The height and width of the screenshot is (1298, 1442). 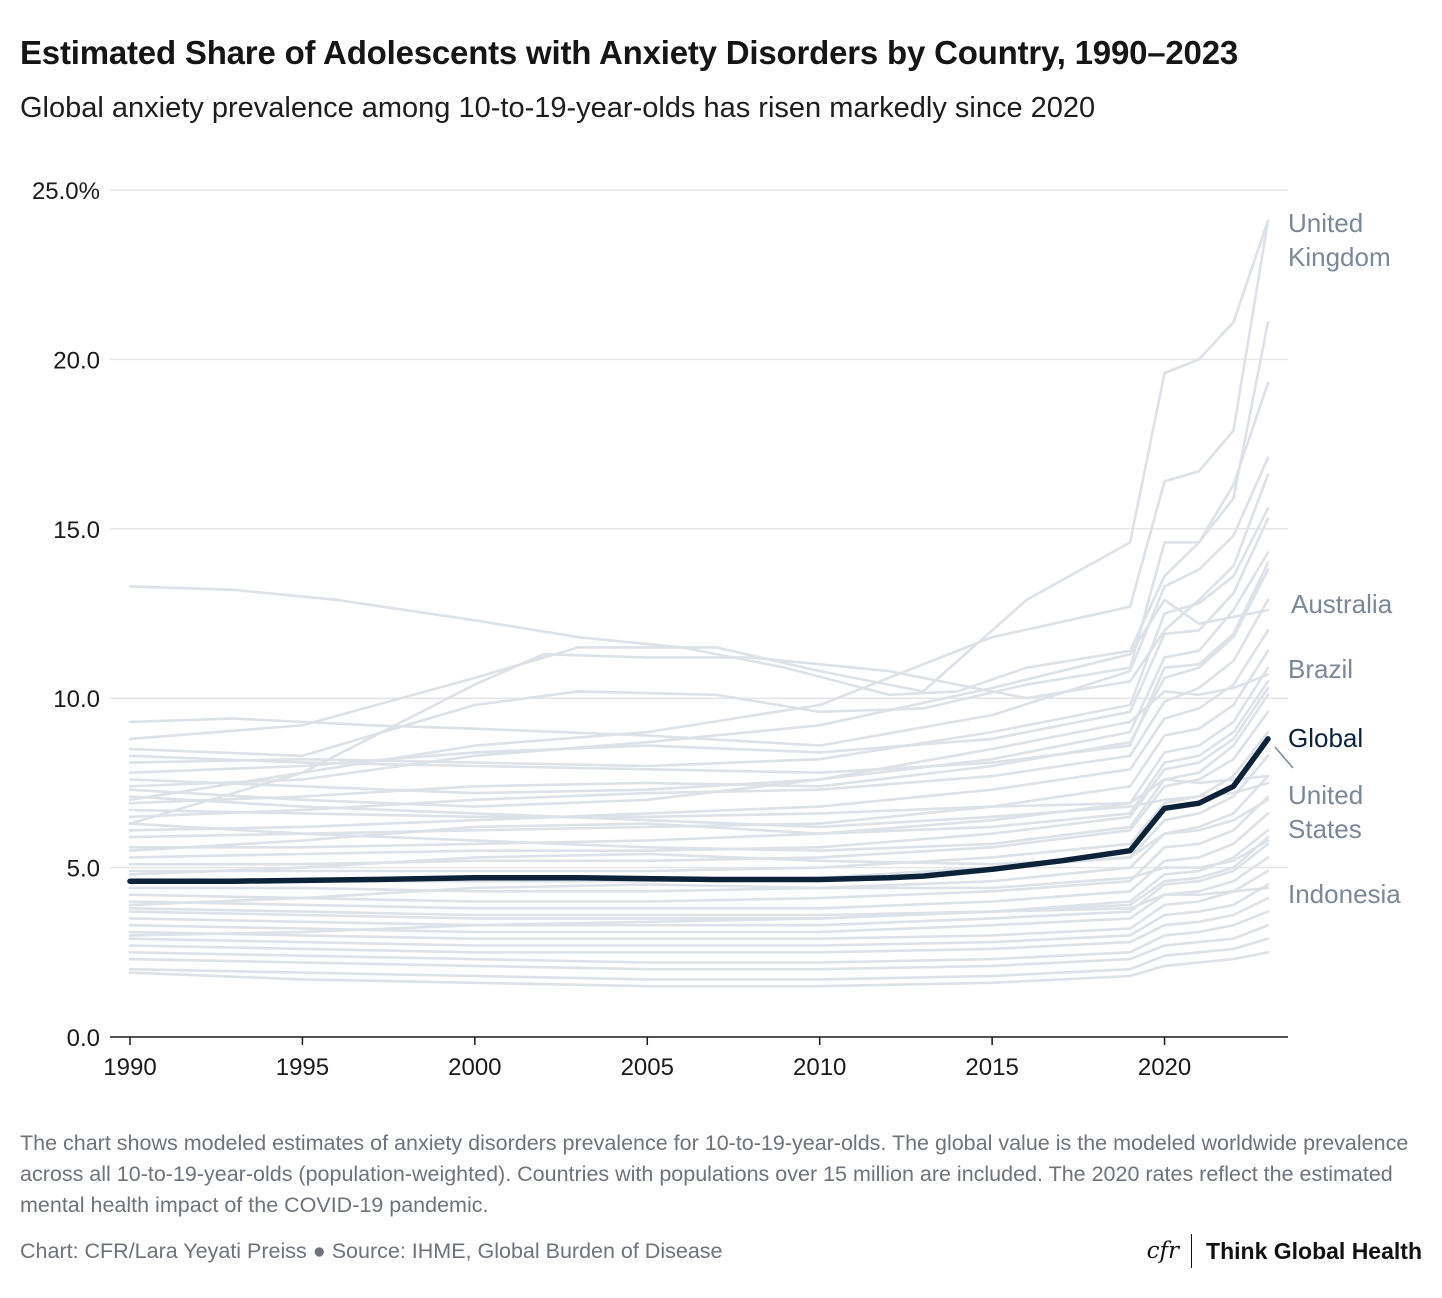 I want to click on x-tick-label: 2010, so click(x=819, y=1067).